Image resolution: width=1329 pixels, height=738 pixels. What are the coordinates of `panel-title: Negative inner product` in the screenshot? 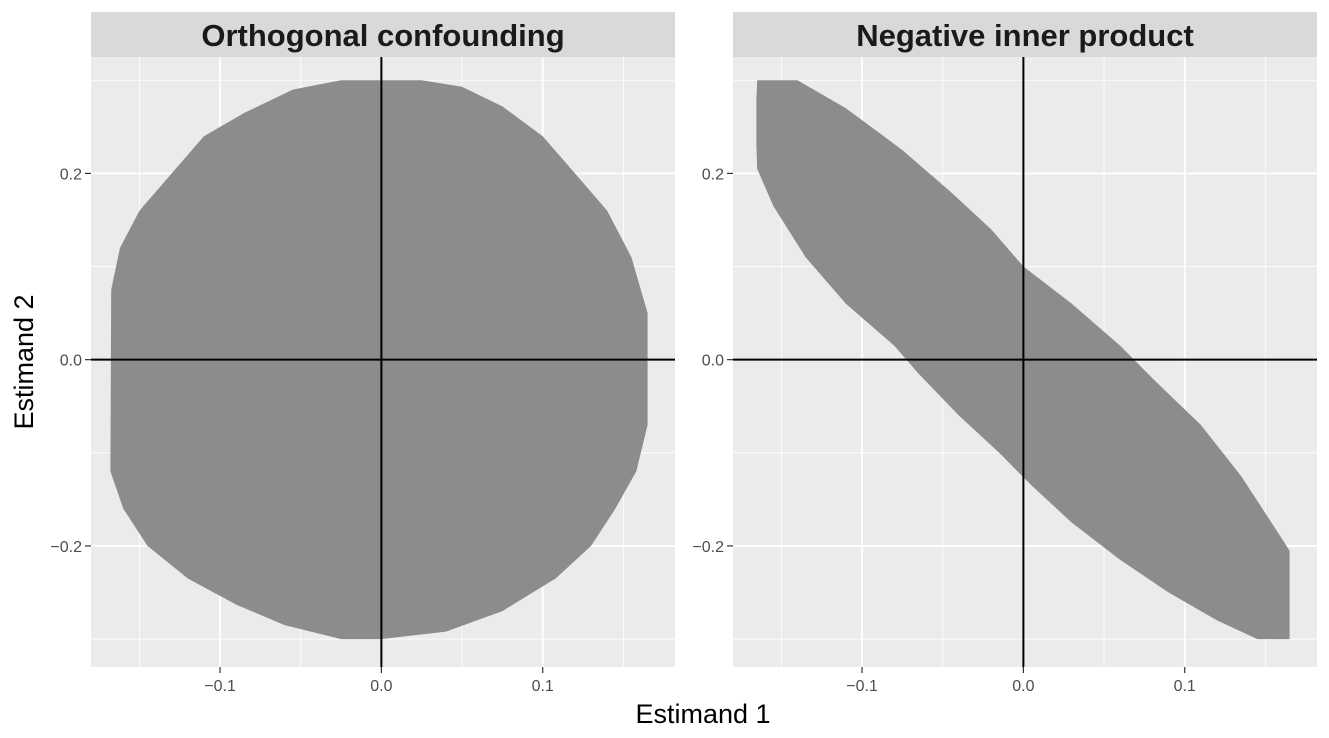 It's located at (1025, 35).